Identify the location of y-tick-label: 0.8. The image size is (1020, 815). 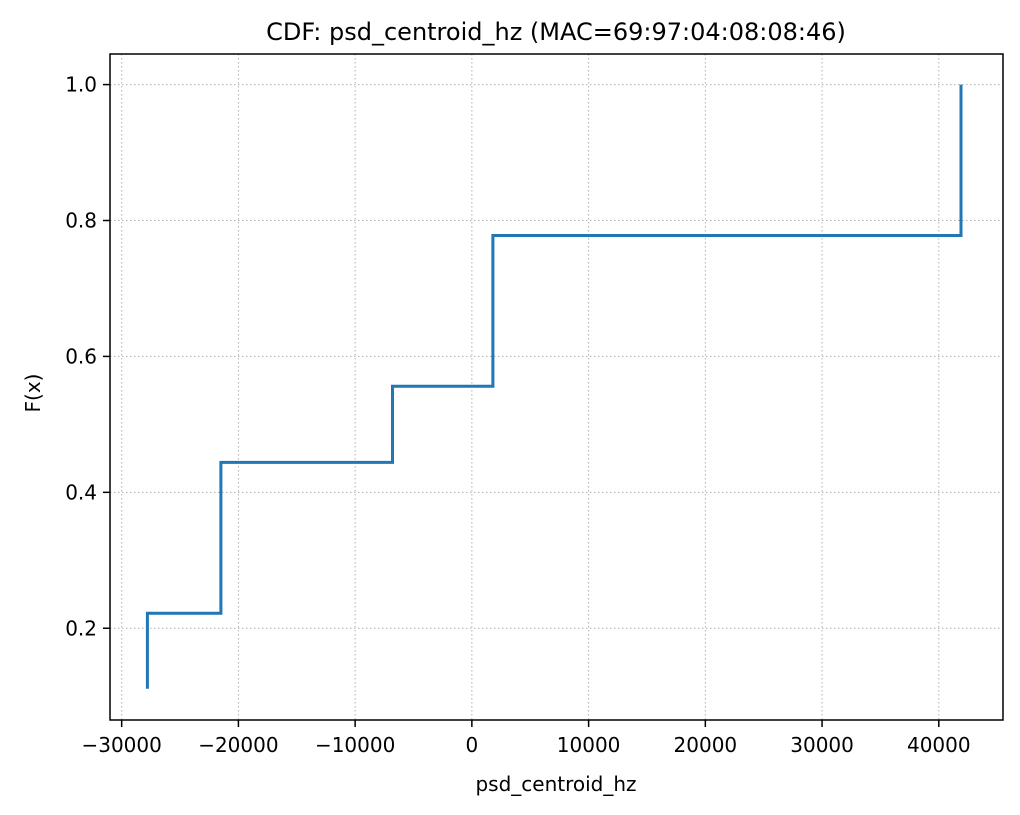
(81, 221).